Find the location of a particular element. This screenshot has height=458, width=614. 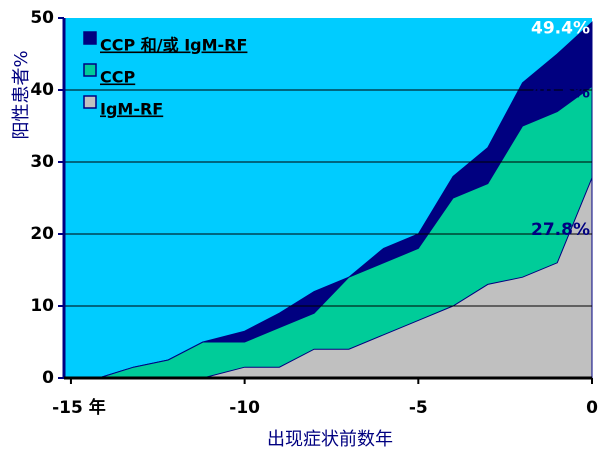

y-tick-label: 40 is located at coordinates (42, 90).